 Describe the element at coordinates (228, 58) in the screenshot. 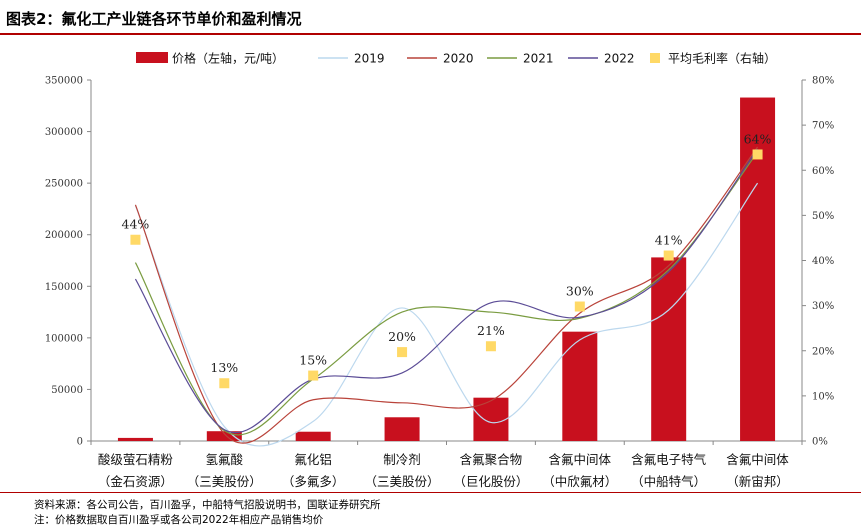

I see `legend-label-bar: 价格（左轴，元/吨）` at that location.